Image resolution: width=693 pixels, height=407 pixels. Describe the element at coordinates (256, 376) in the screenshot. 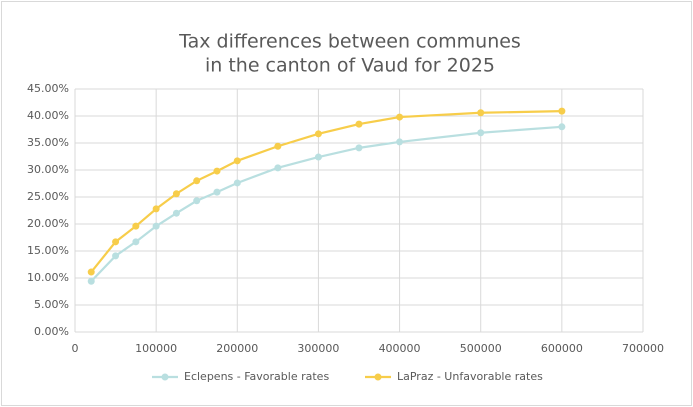

I see `legend-label: Eclepens - Favorable rates` at that location.